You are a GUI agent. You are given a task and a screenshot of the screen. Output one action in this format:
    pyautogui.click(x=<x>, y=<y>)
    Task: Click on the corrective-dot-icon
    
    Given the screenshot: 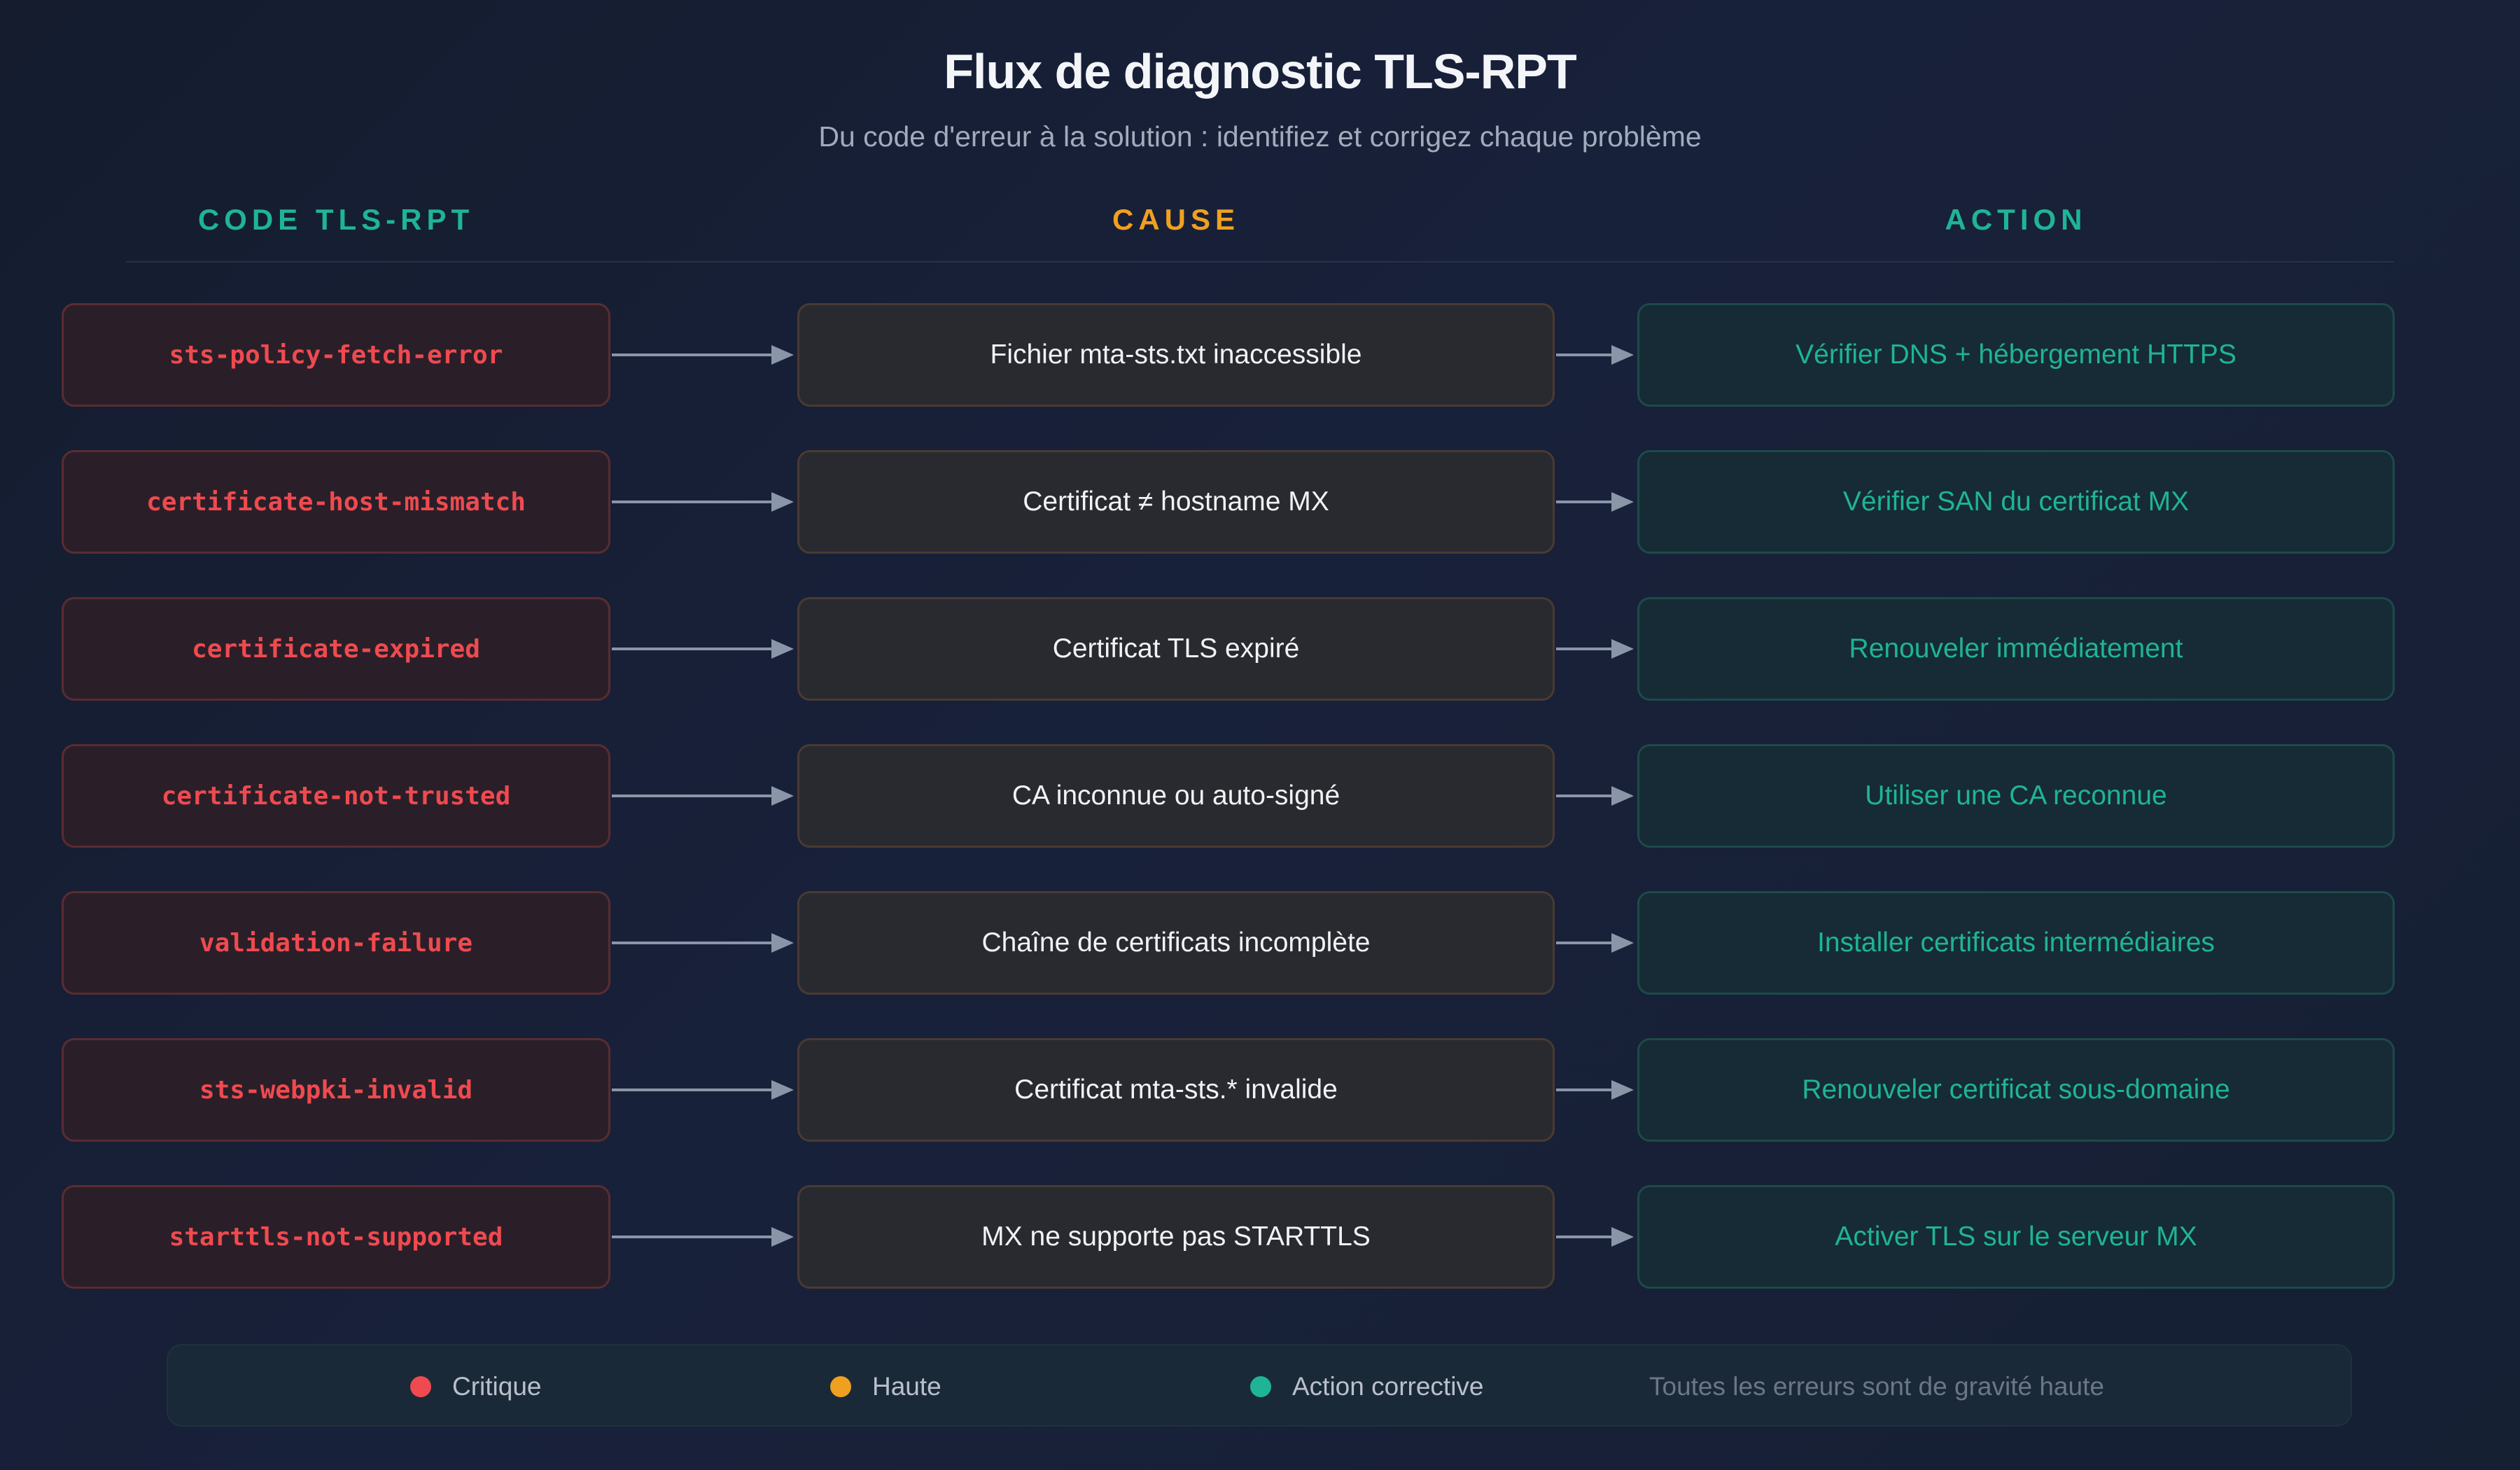 What is the action you would take?
    pyautogui.click(x=1260, y=1386)
    